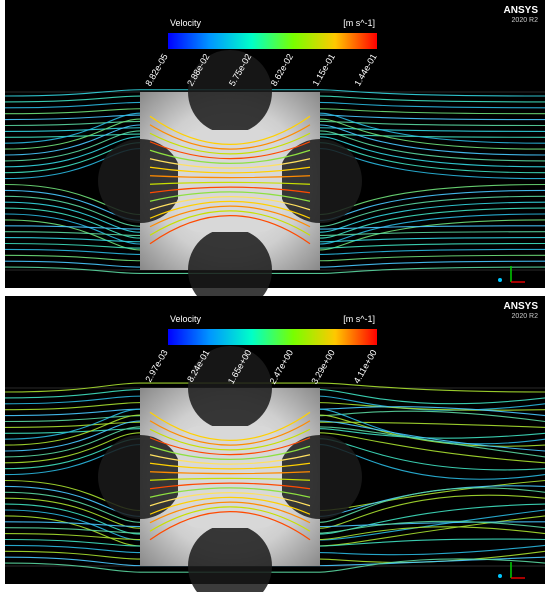 Image resolution: width=550 pixels, height=592 pixels. I want to click on panel-label: a), so click(16, 16).